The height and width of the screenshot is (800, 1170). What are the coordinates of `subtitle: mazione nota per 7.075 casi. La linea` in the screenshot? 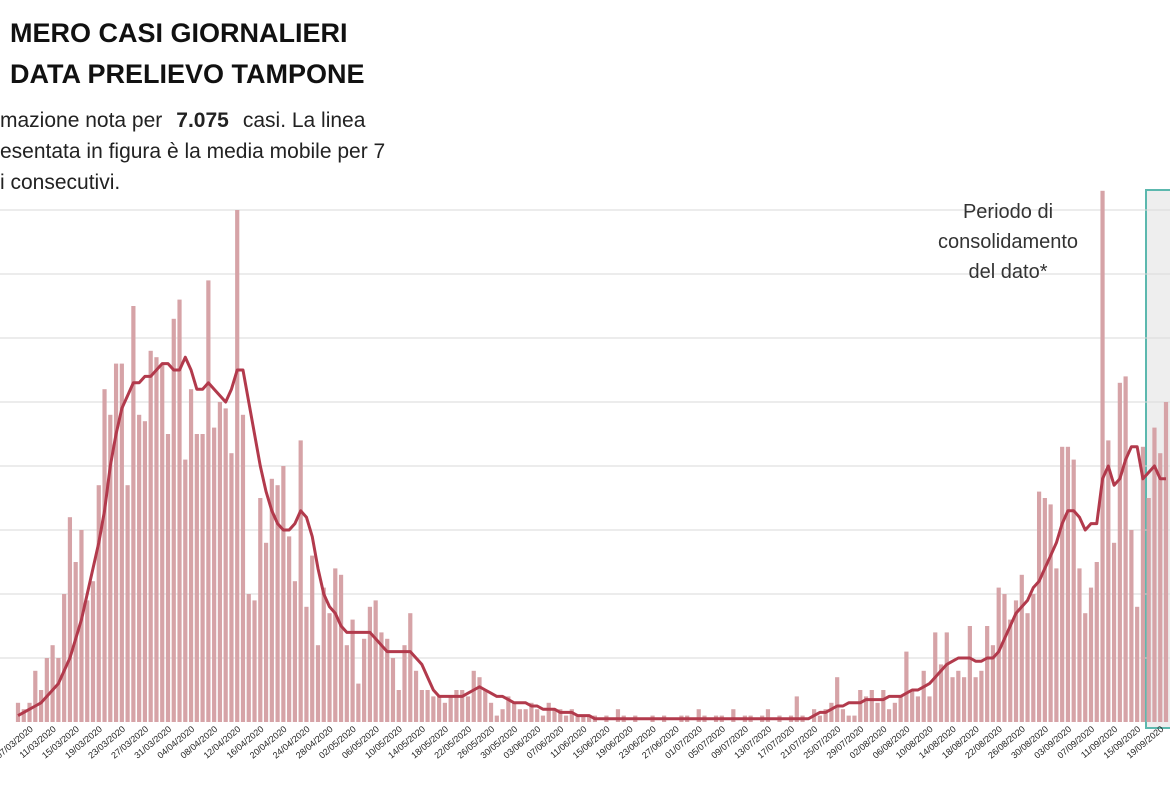 It's located at (183, 120).